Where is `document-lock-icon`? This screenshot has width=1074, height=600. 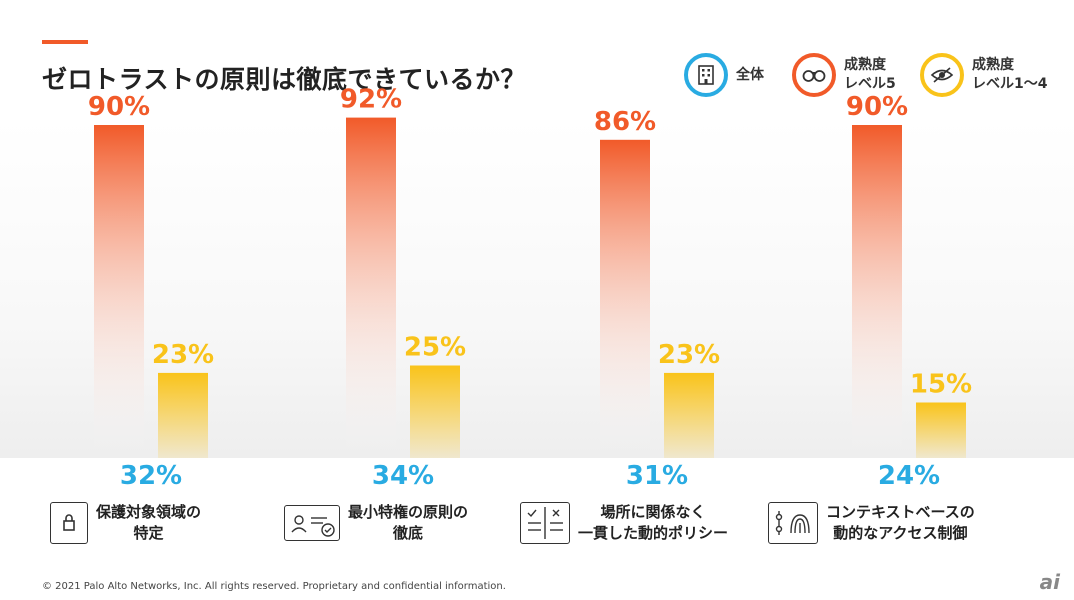
document-lock-icon is located at coordinates (69, 523).